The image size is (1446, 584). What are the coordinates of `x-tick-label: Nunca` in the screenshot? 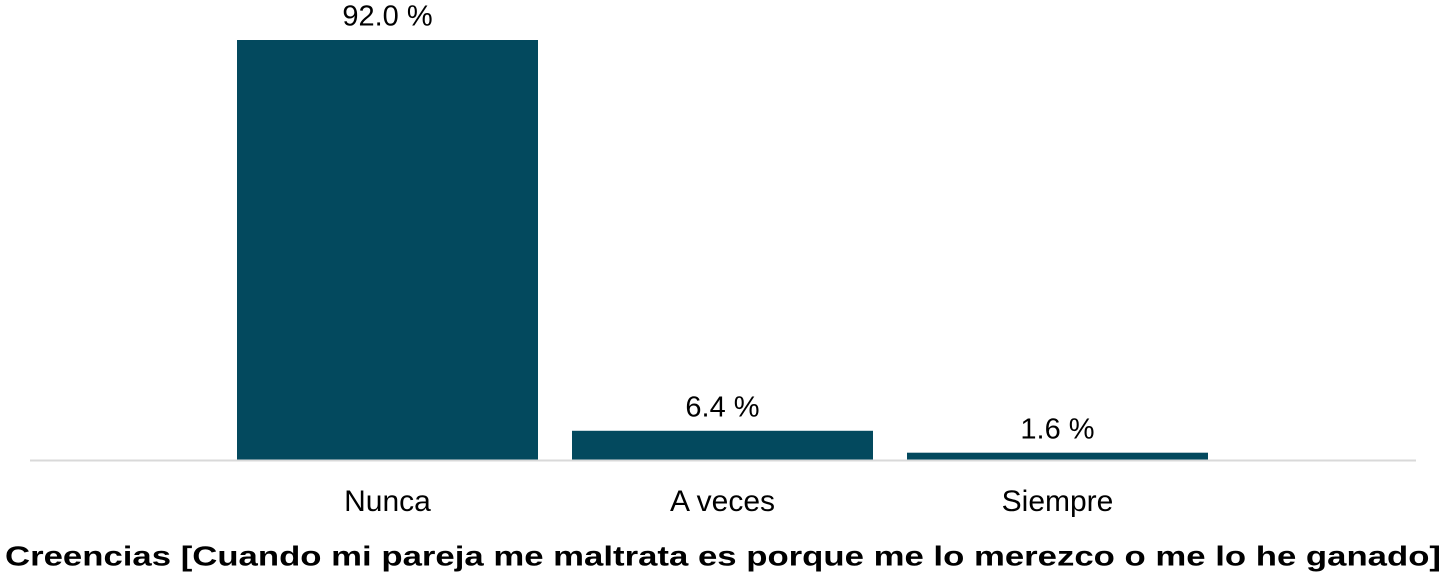 It's located at (387, 501).